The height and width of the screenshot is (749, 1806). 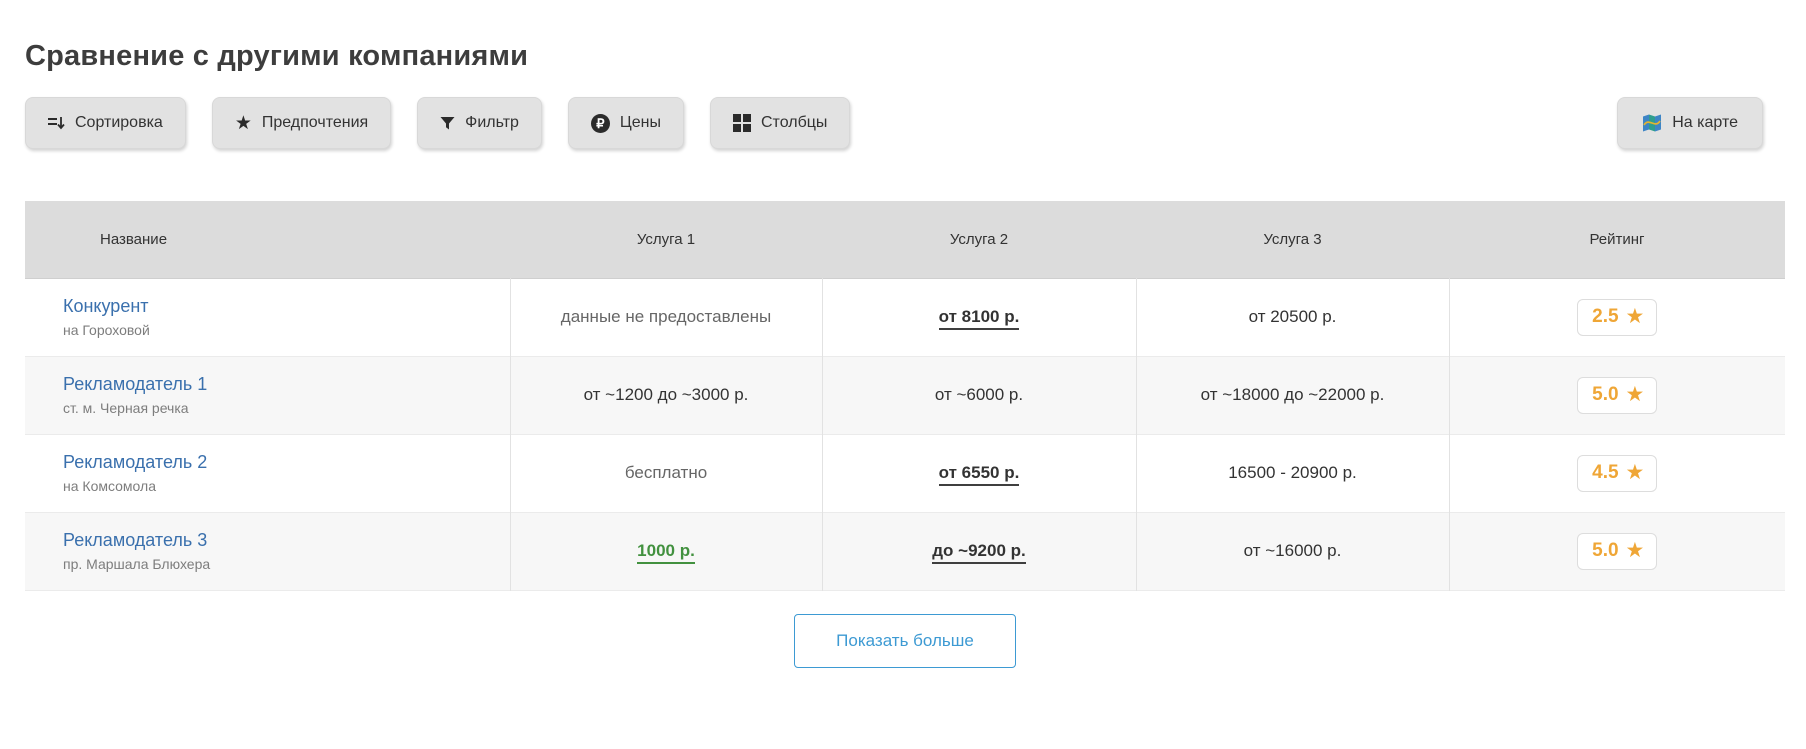 I want to click on page-title: Сравнение с другими компаниями, so click(x=277, y=56).